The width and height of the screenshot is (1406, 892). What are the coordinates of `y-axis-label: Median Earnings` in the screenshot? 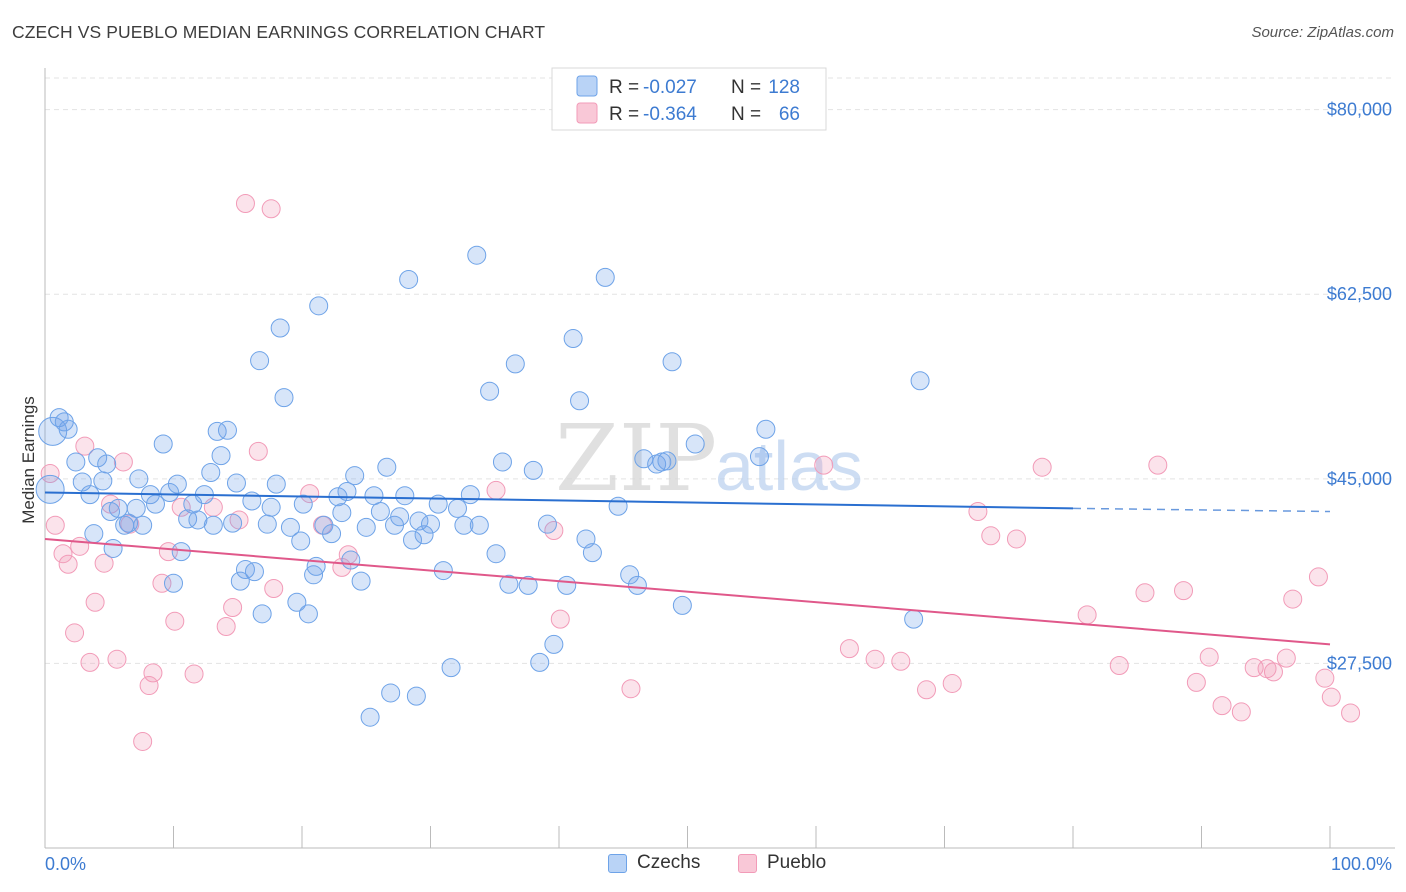 It's located at (28, 460).